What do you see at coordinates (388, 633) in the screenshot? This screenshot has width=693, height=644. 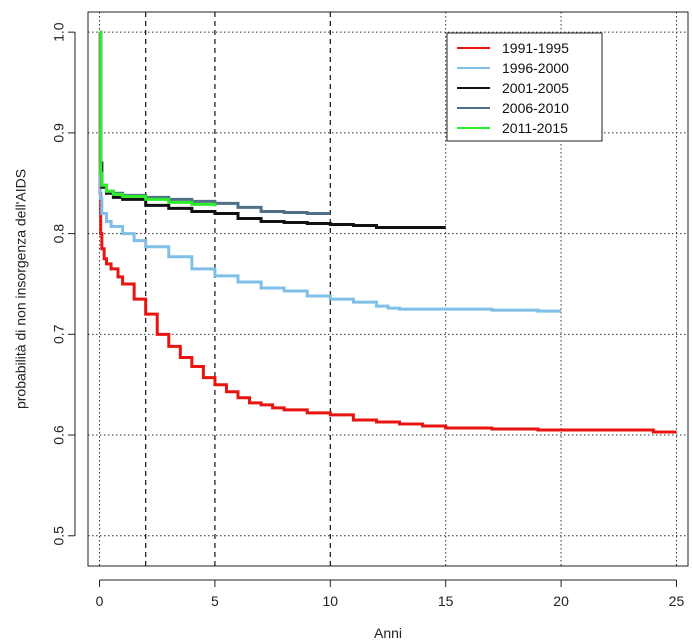 I see `x-axis-title: Anni` at bounding box center [388, 633].